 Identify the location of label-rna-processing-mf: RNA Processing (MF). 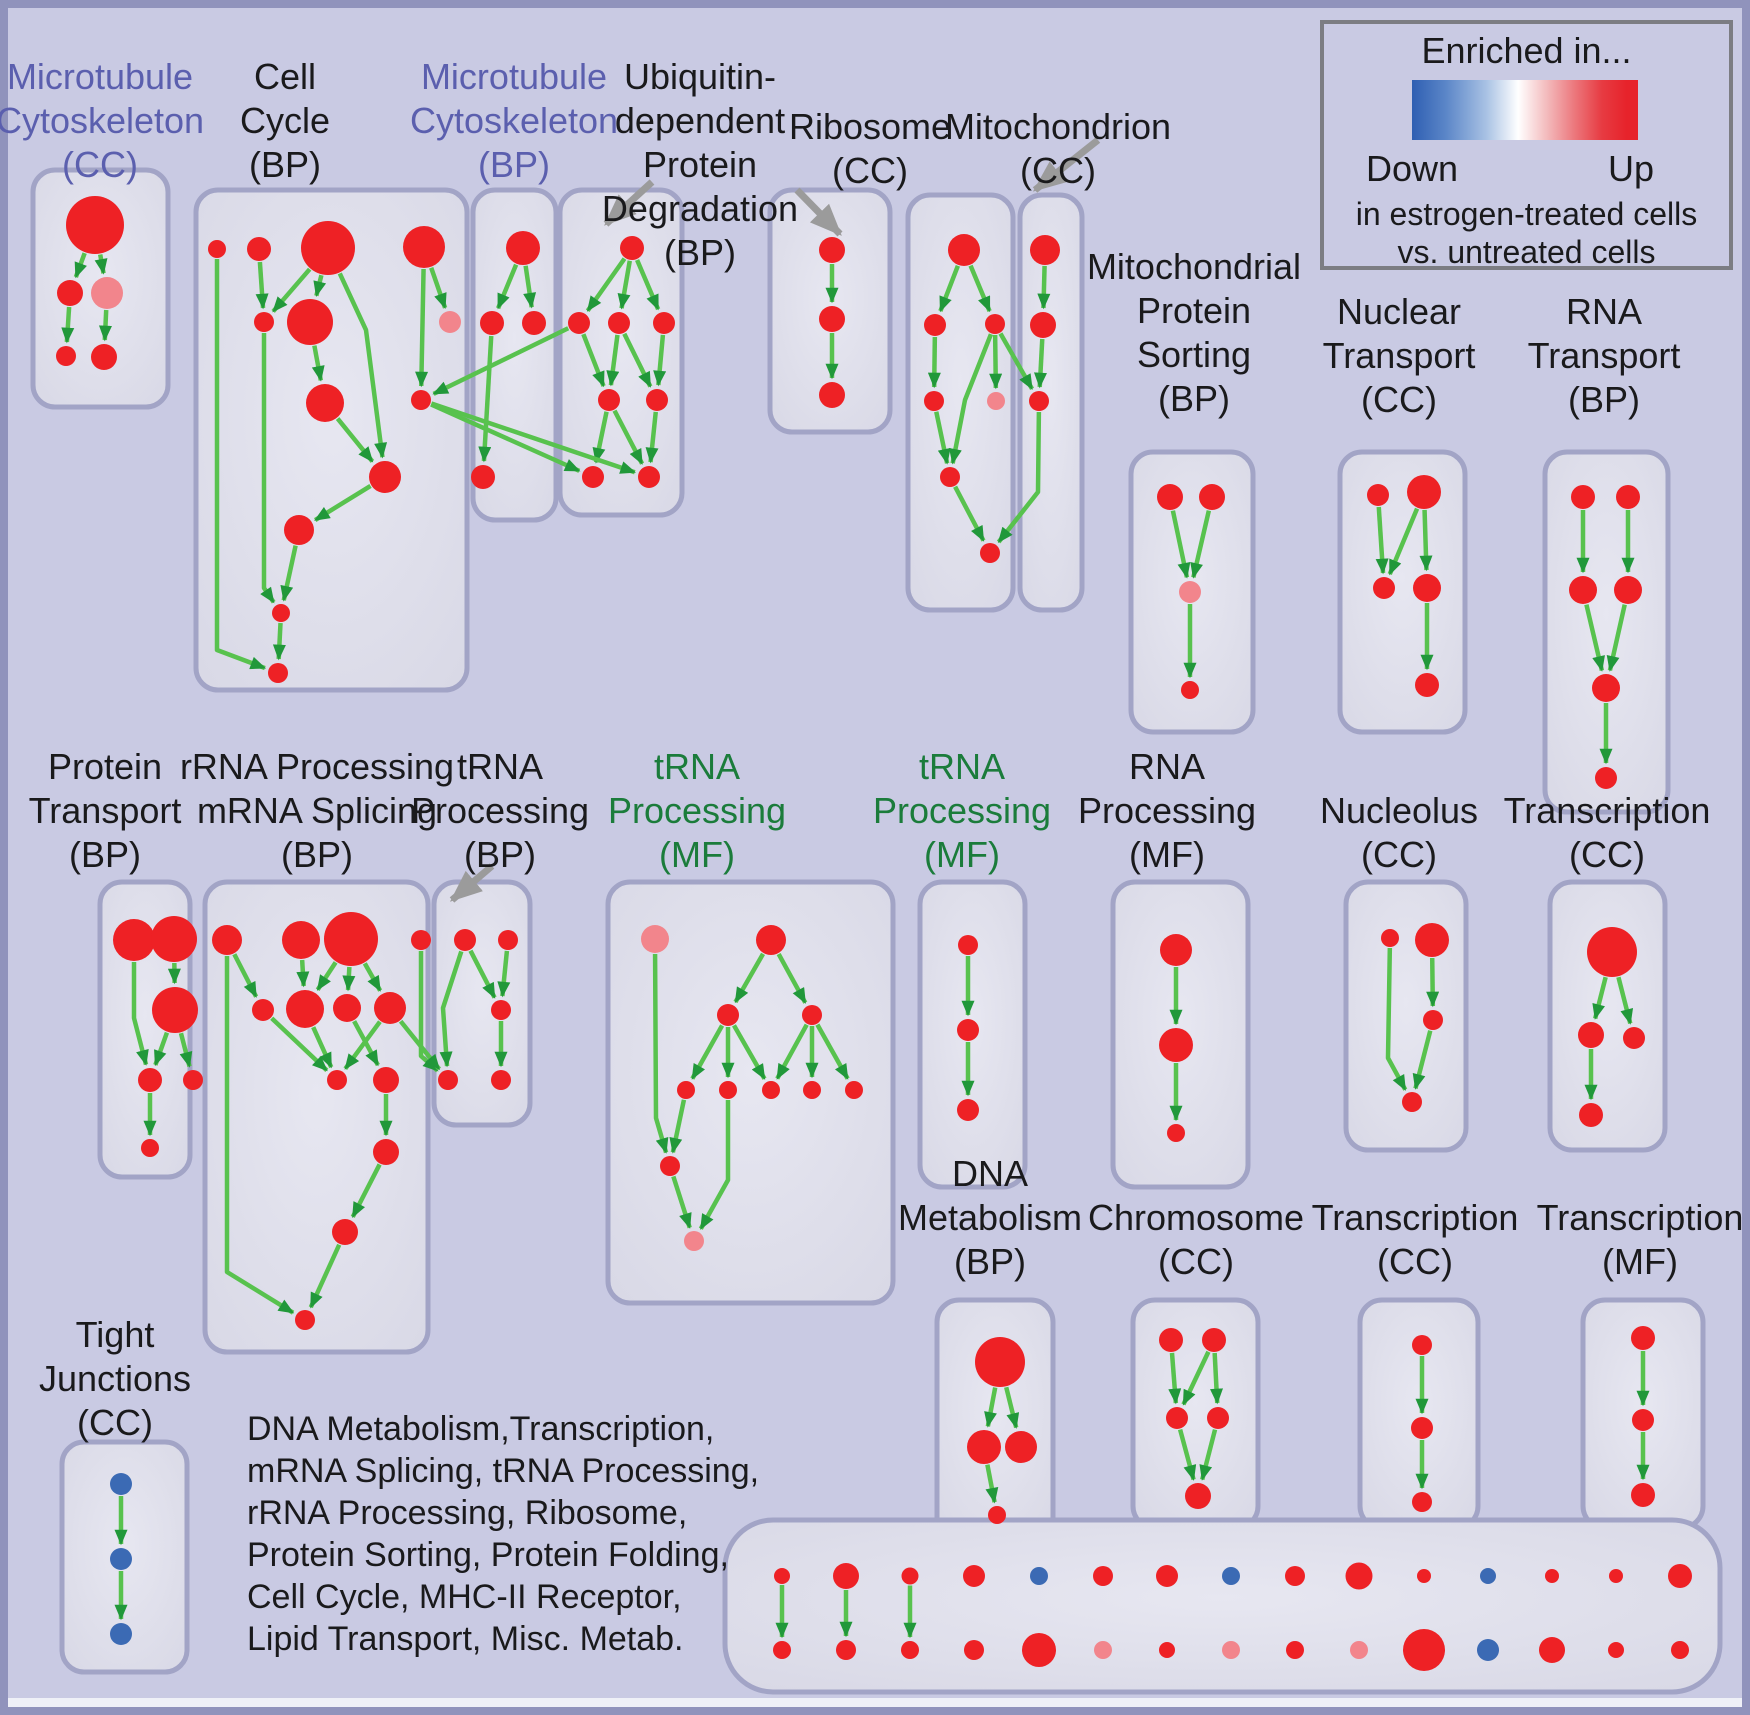
(1167, 810).